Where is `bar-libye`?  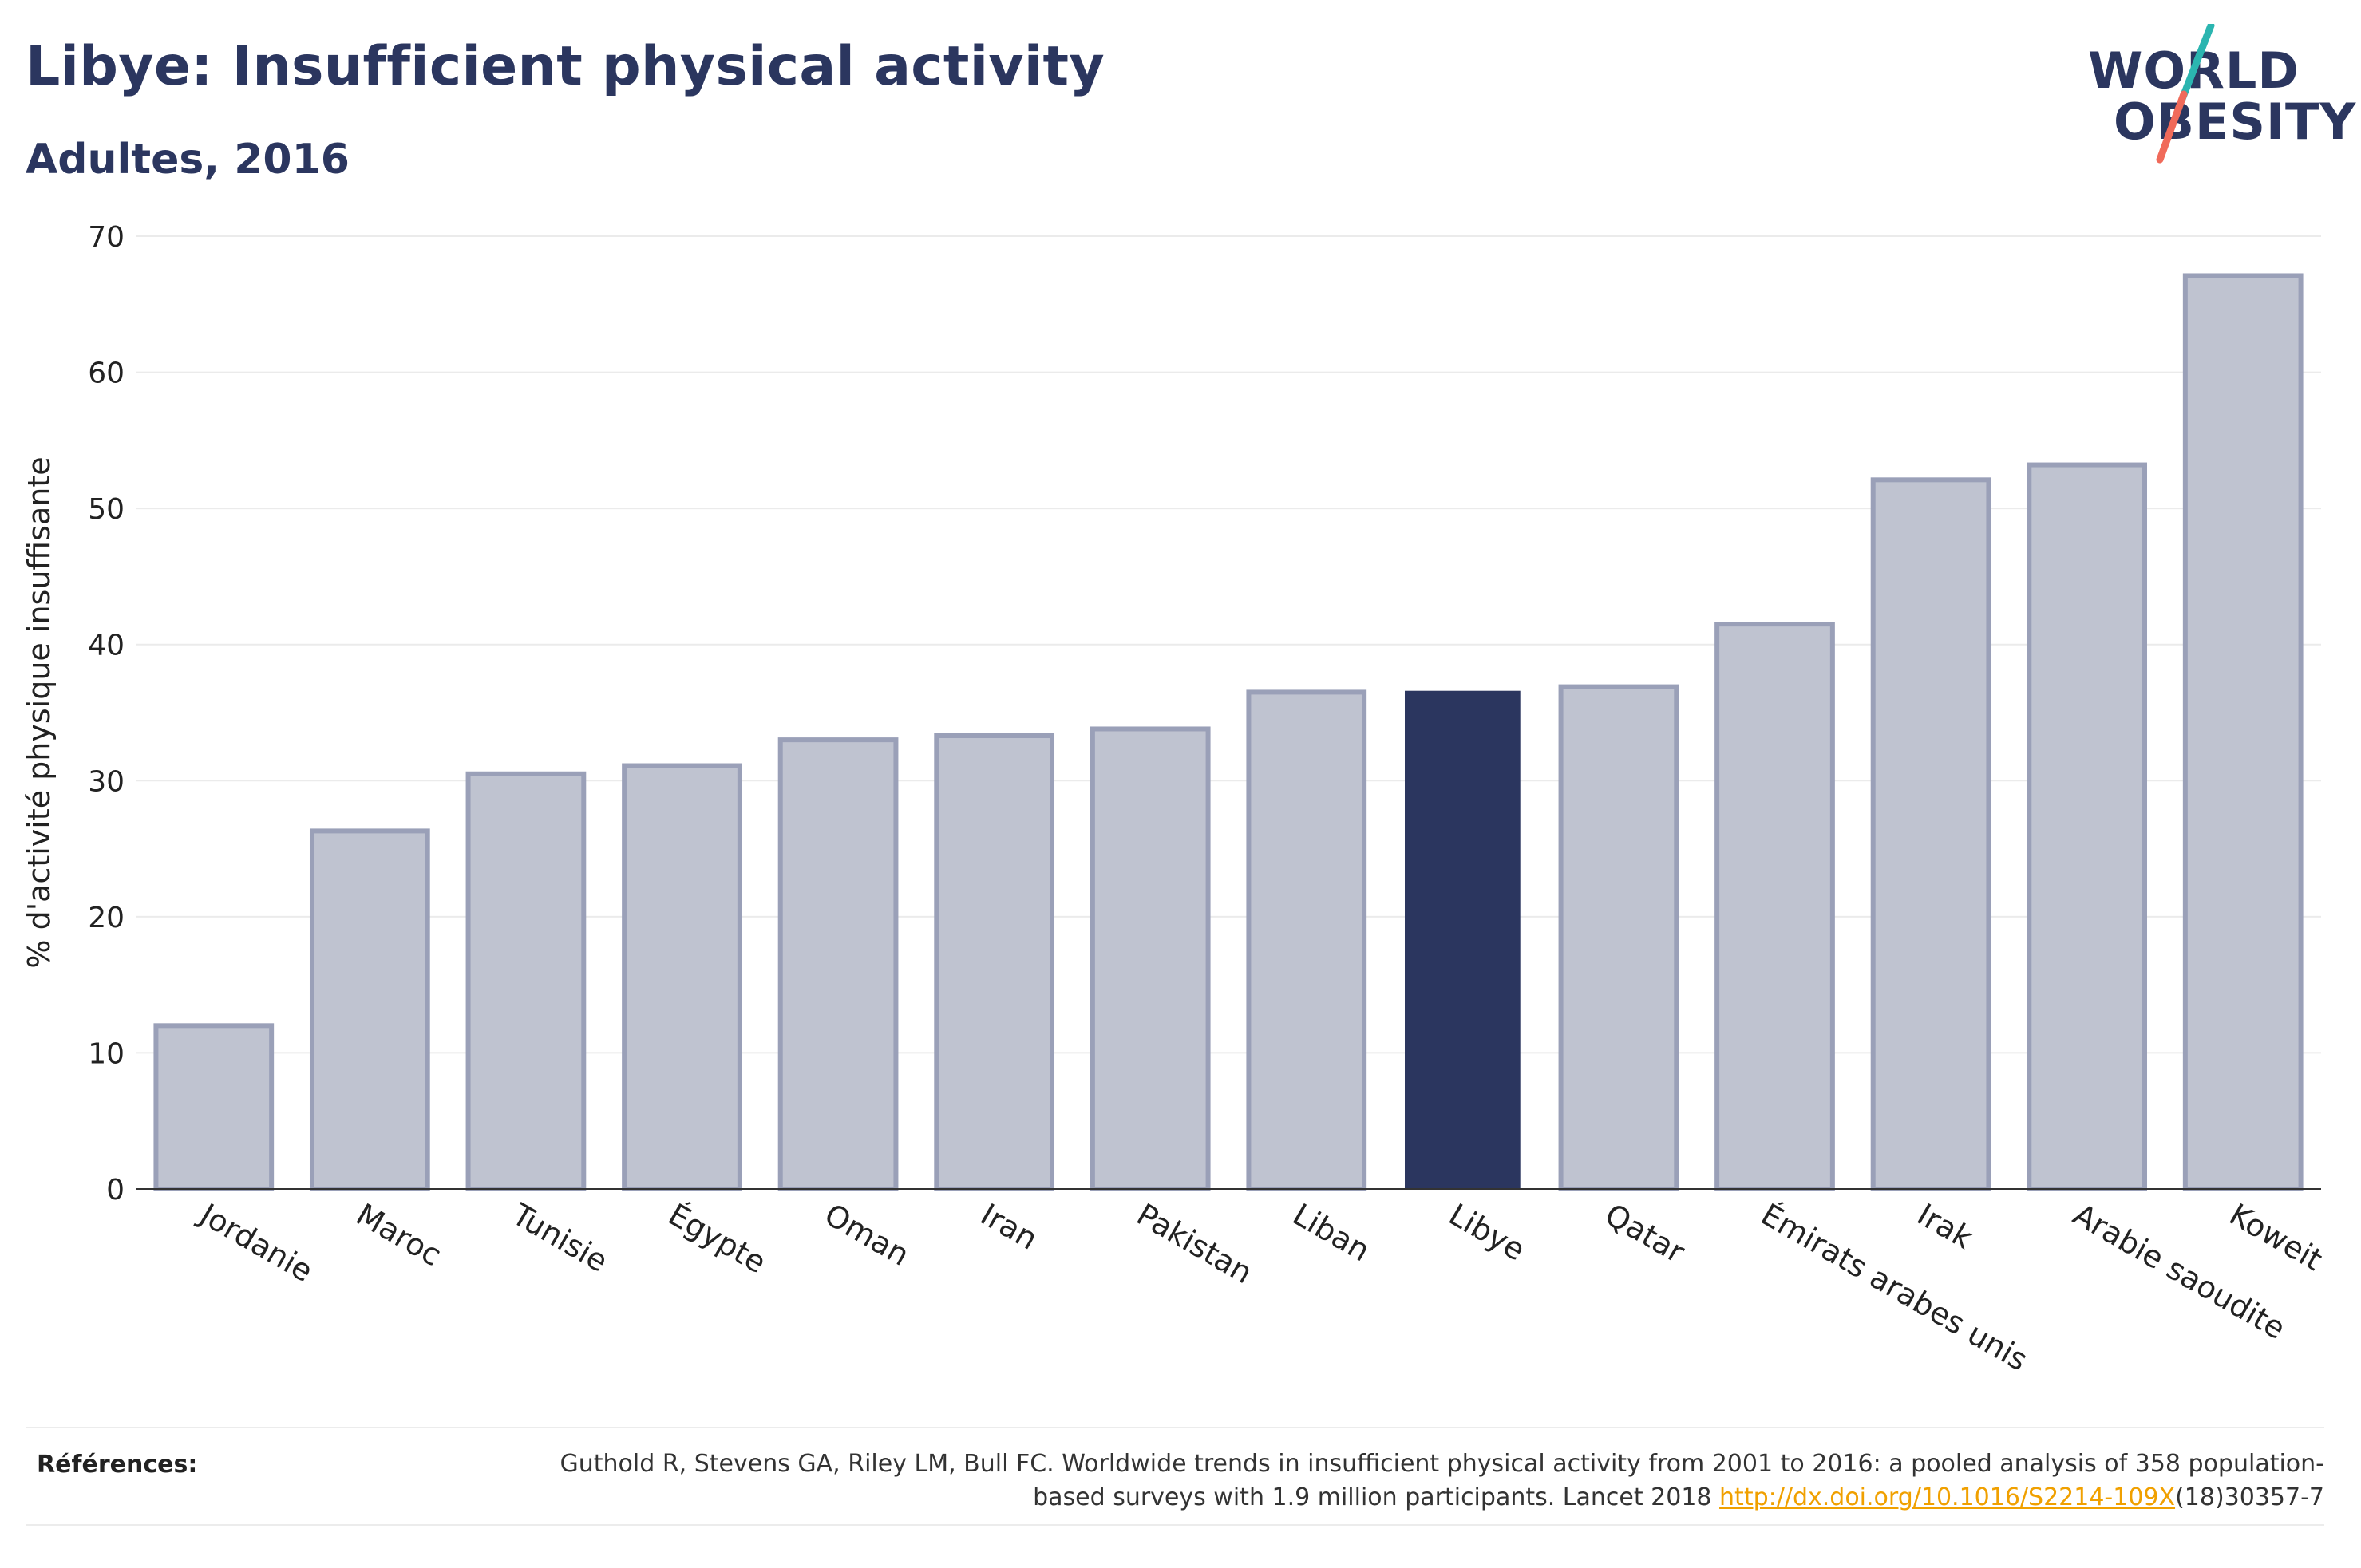 bar-libye is located at coordinates (1462, 939).